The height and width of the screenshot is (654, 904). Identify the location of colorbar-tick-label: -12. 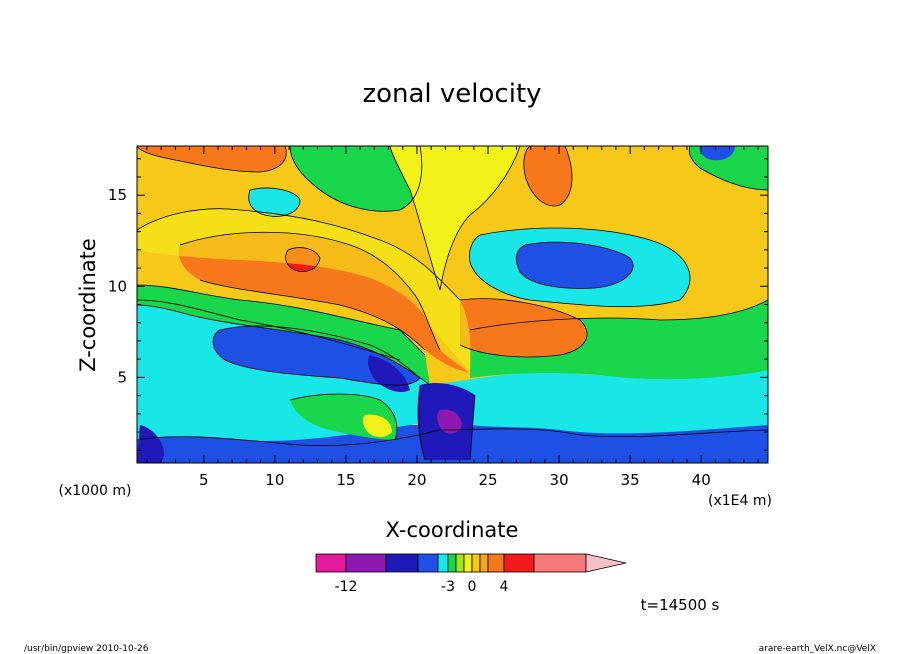
(346, 587).